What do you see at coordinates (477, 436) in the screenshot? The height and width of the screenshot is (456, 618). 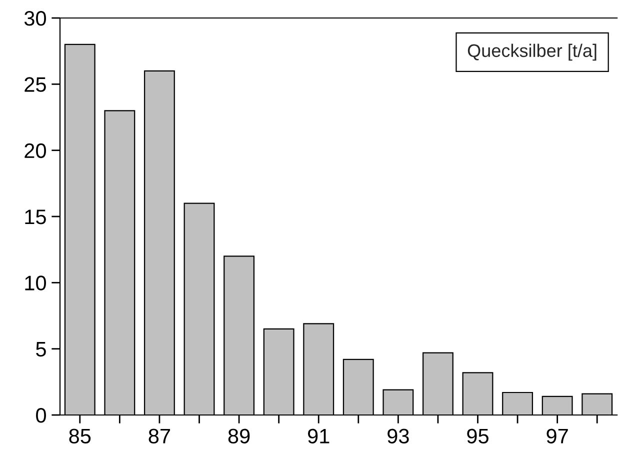 I see `x-tick-label: 95` at bounding box center [477, 436].